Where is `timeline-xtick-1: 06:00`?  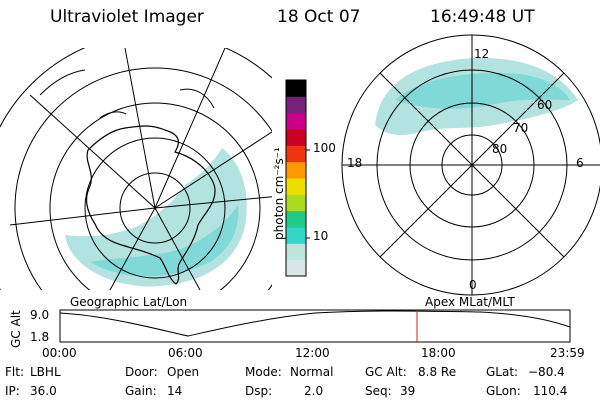
timeline-xtick-1: 06:00 is located at coordinates (185, 353).